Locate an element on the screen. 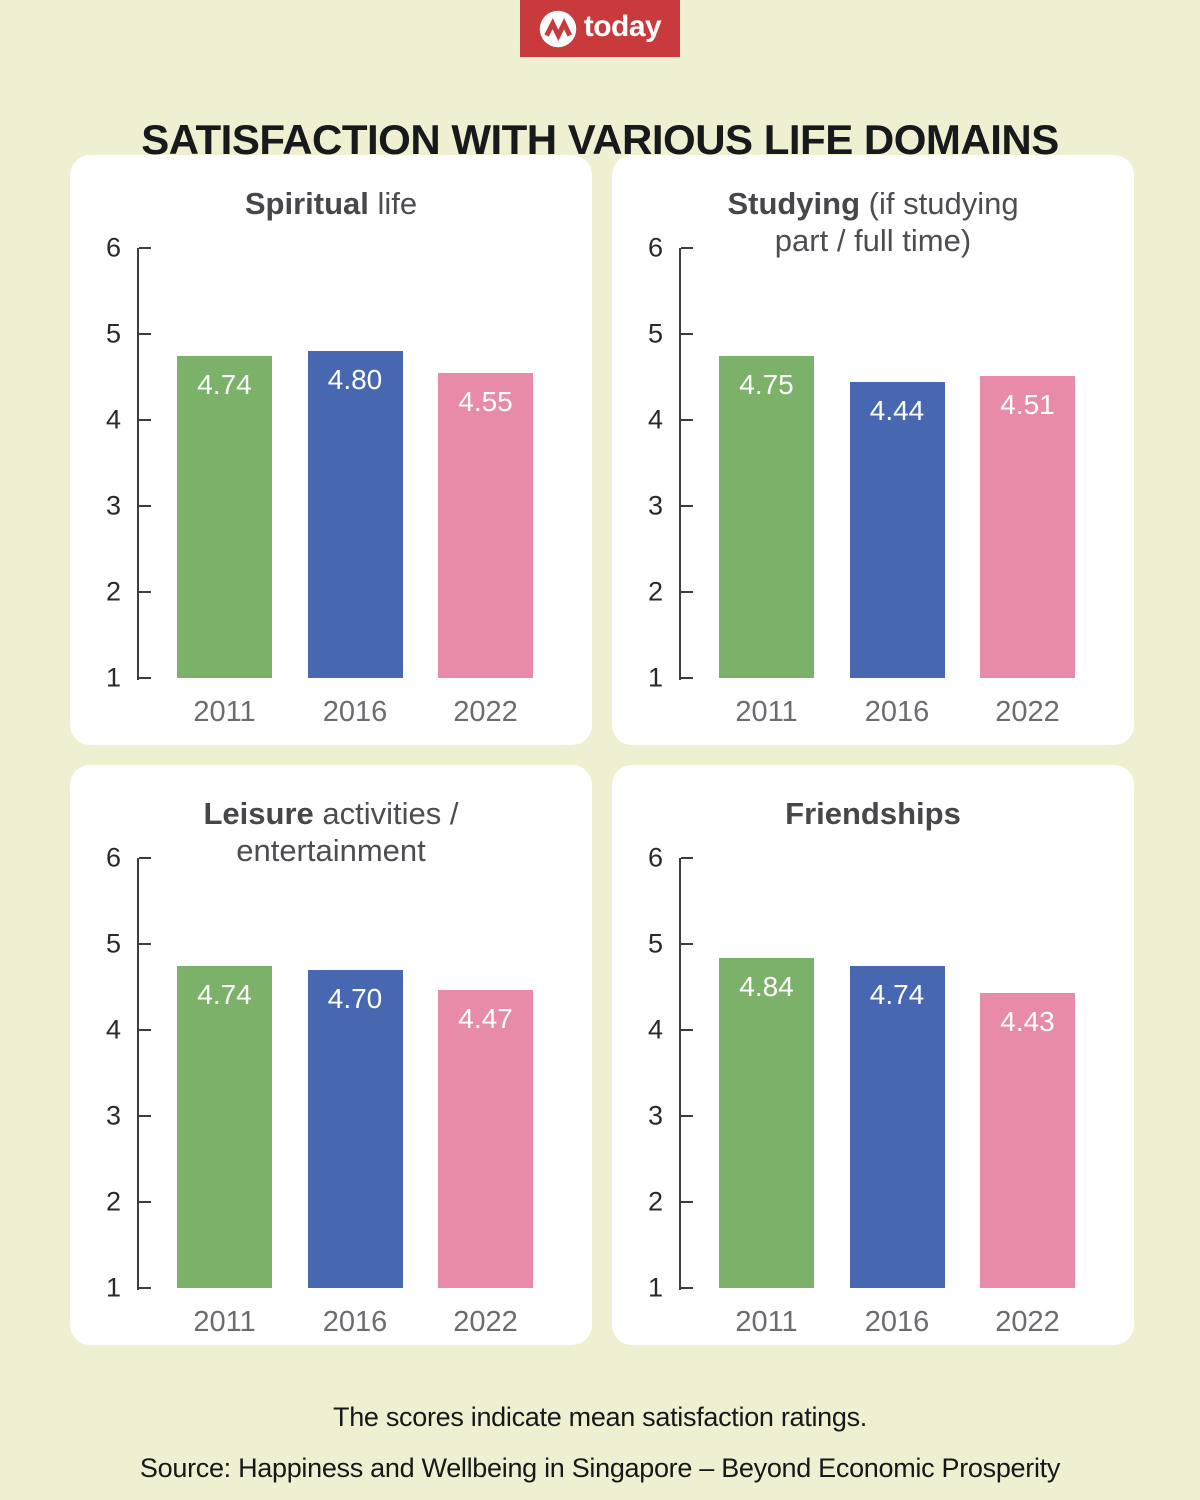 The width and height of the screenshot is (1200, 1500). bar-value-label: 4.55 is located at coordinates (485, 401).